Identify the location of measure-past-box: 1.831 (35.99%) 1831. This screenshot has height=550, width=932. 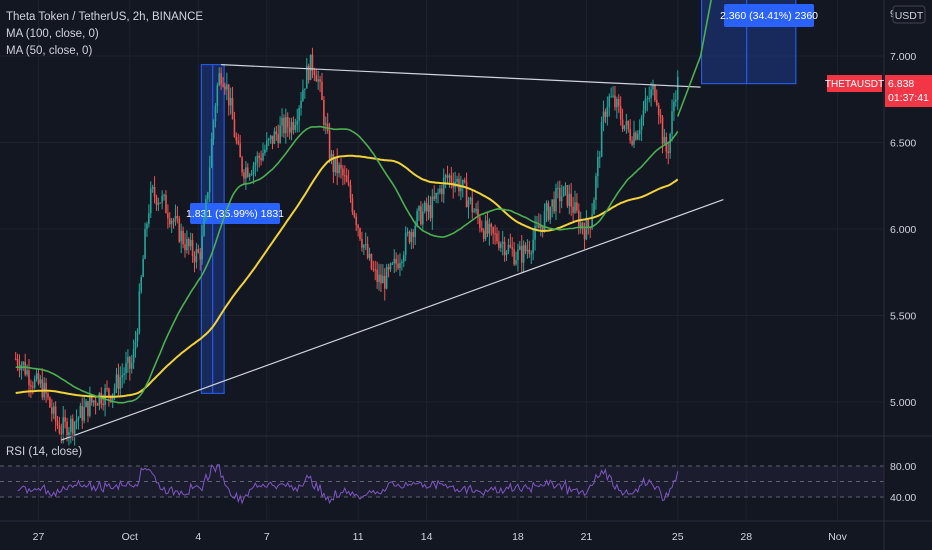
(235, 229).